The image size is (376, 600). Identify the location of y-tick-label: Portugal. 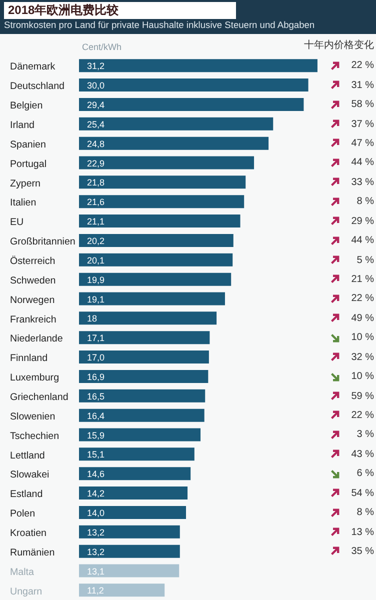
(28, 164).